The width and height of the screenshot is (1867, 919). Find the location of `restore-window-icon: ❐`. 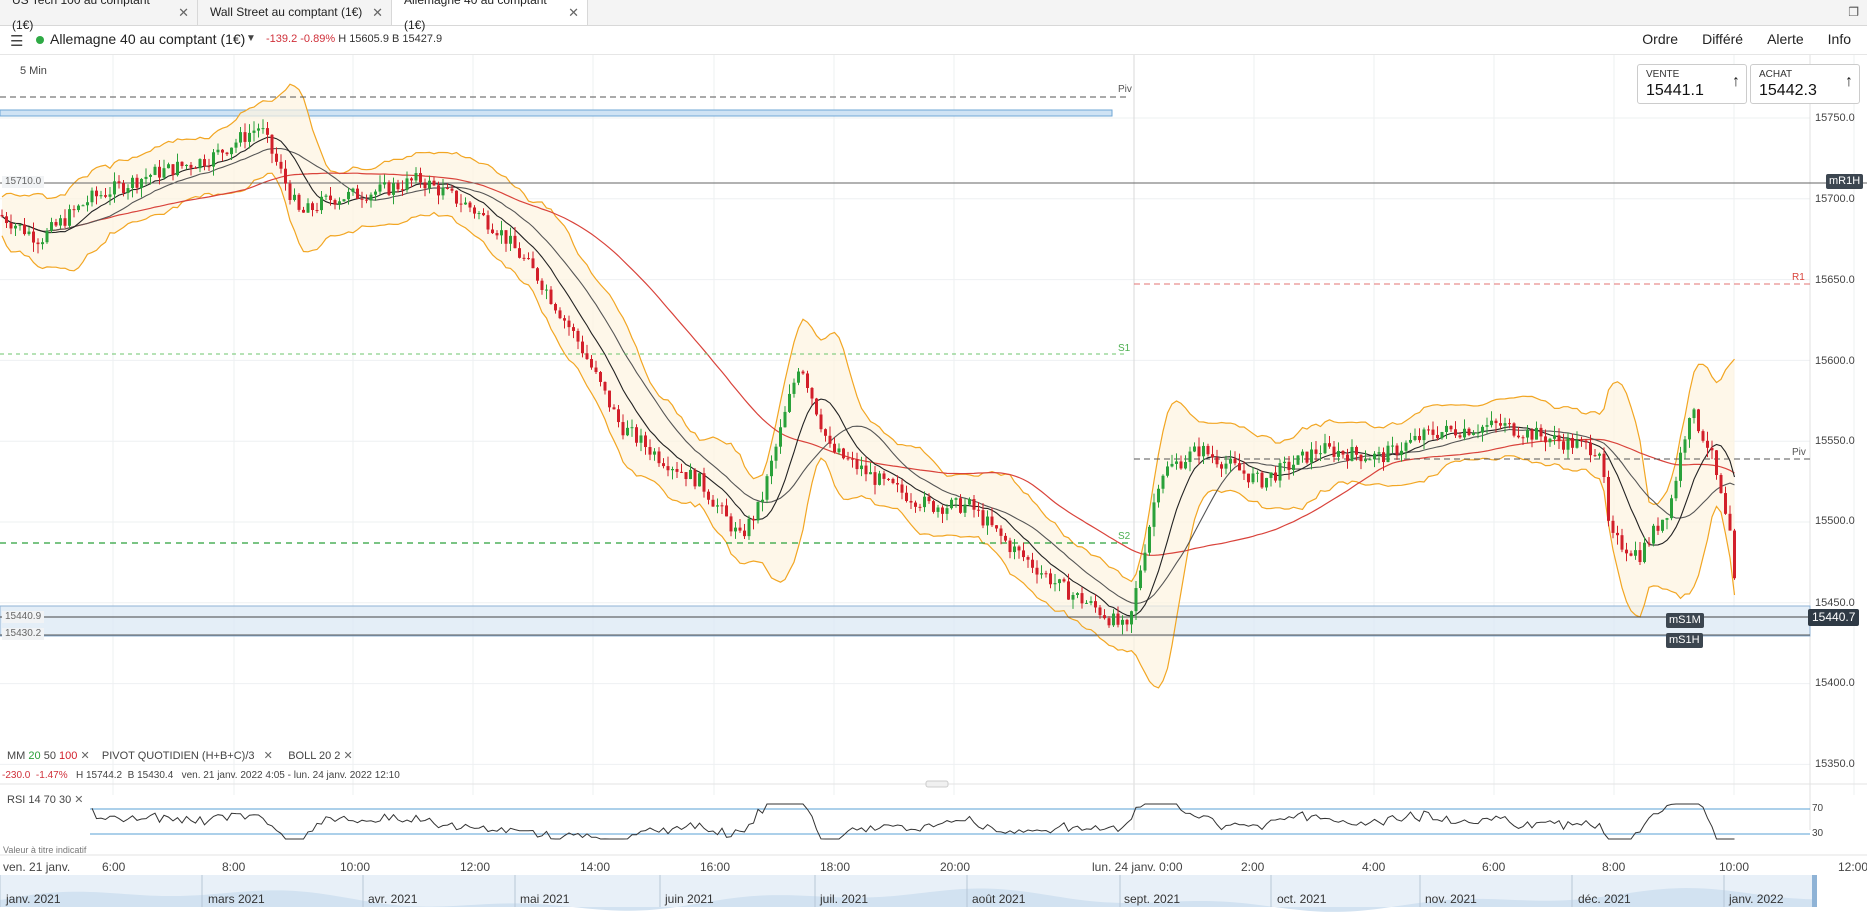

restore-window-icon: ❐ is located at coordinates (1853, 12).